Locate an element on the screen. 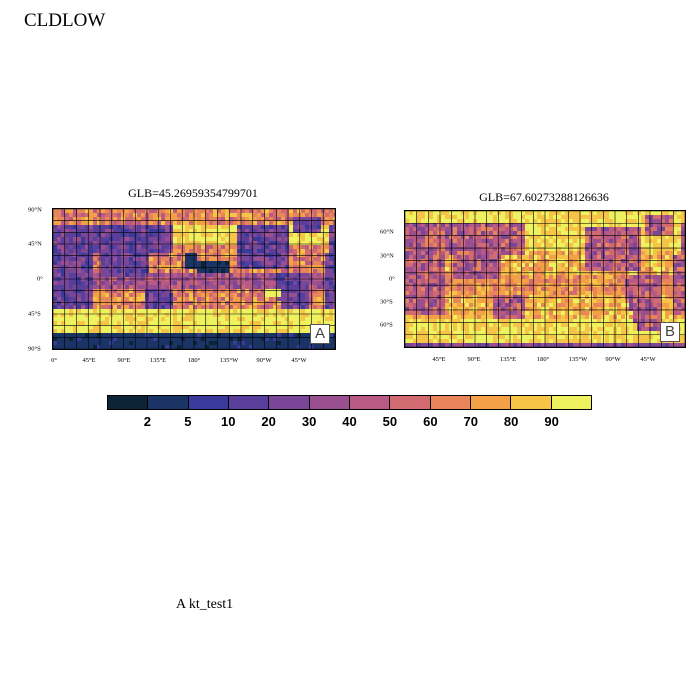 The width and height of the screenshot is (700, 700). panel-b-y-tick: 30°N is located at coordinates (387, 256).